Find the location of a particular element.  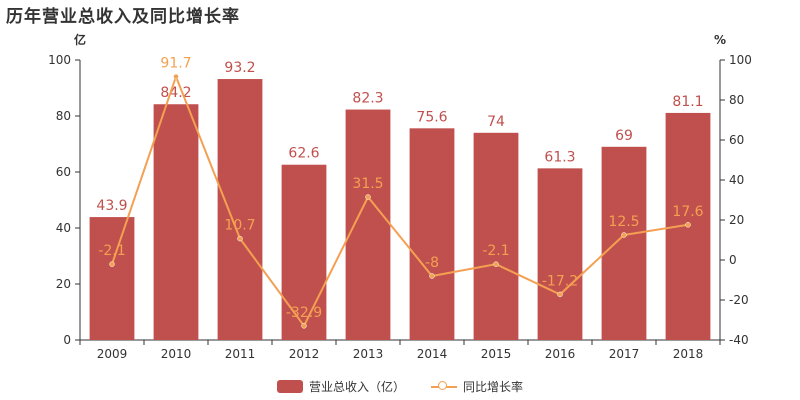

right-y-tick-label: 20 is located at coordinates (736, 220).